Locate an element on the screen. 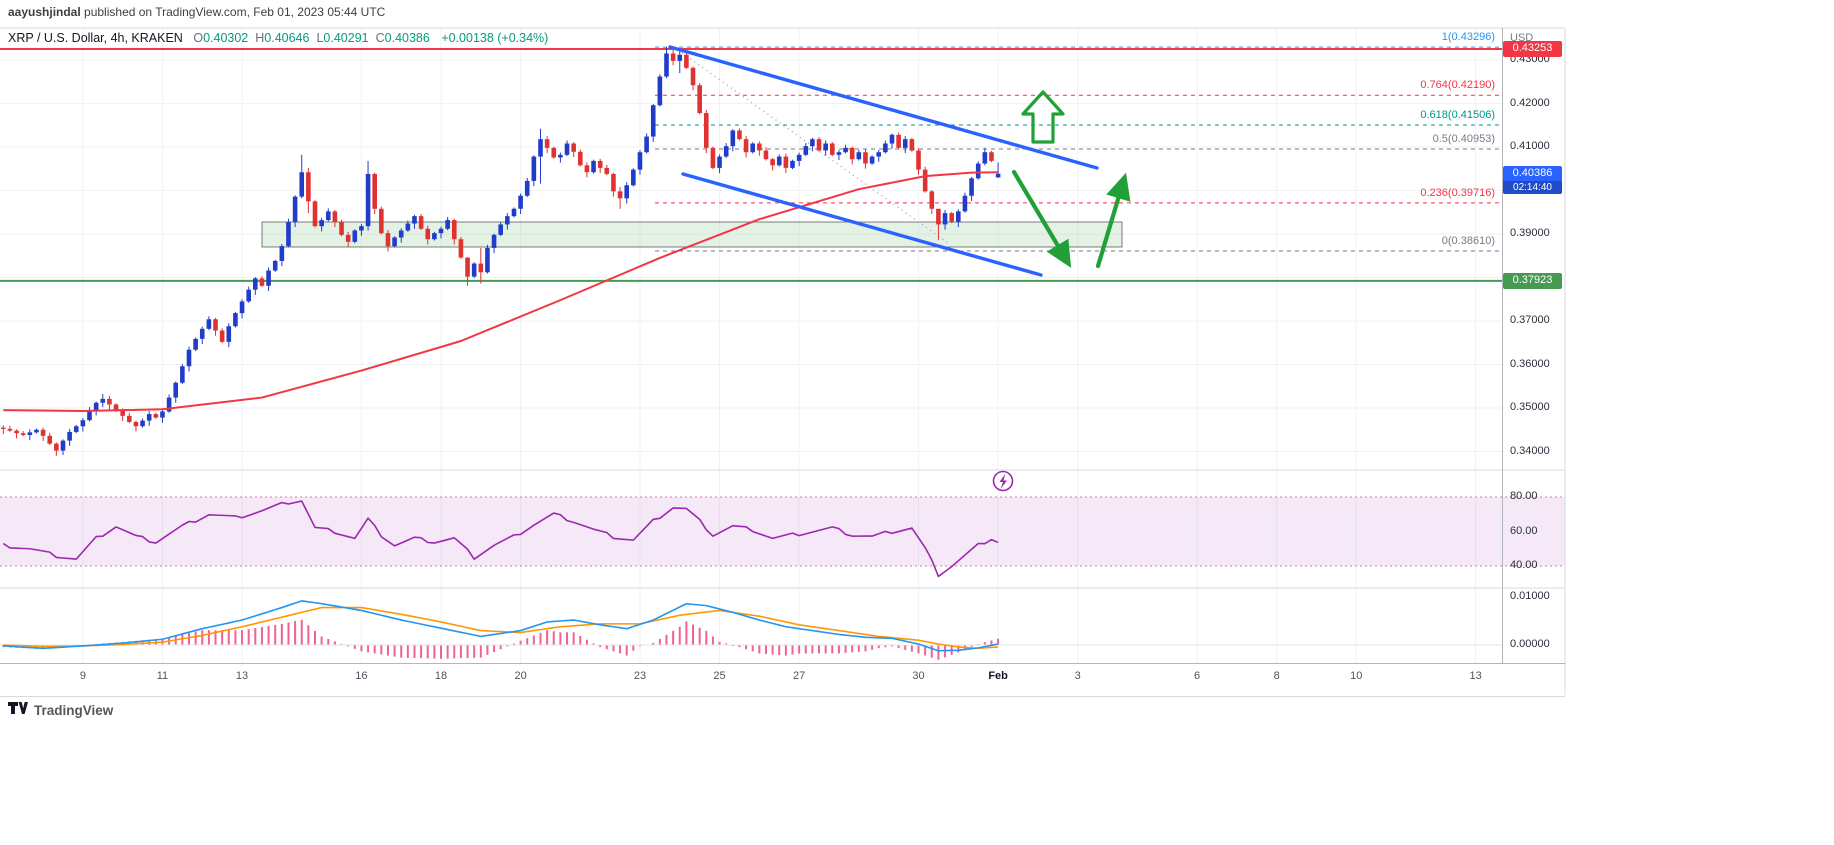 This screenshot has height=845, width=1834. ohlc-key: H is located at coordinates (260, 38).